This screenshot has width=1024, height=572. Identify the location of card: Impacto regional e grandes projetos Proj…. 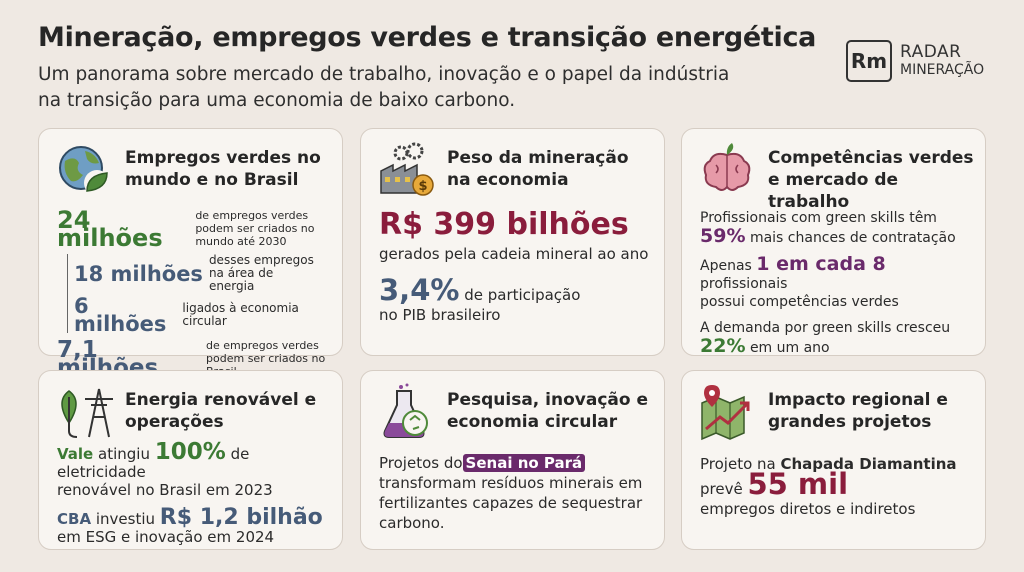
(833, 460).